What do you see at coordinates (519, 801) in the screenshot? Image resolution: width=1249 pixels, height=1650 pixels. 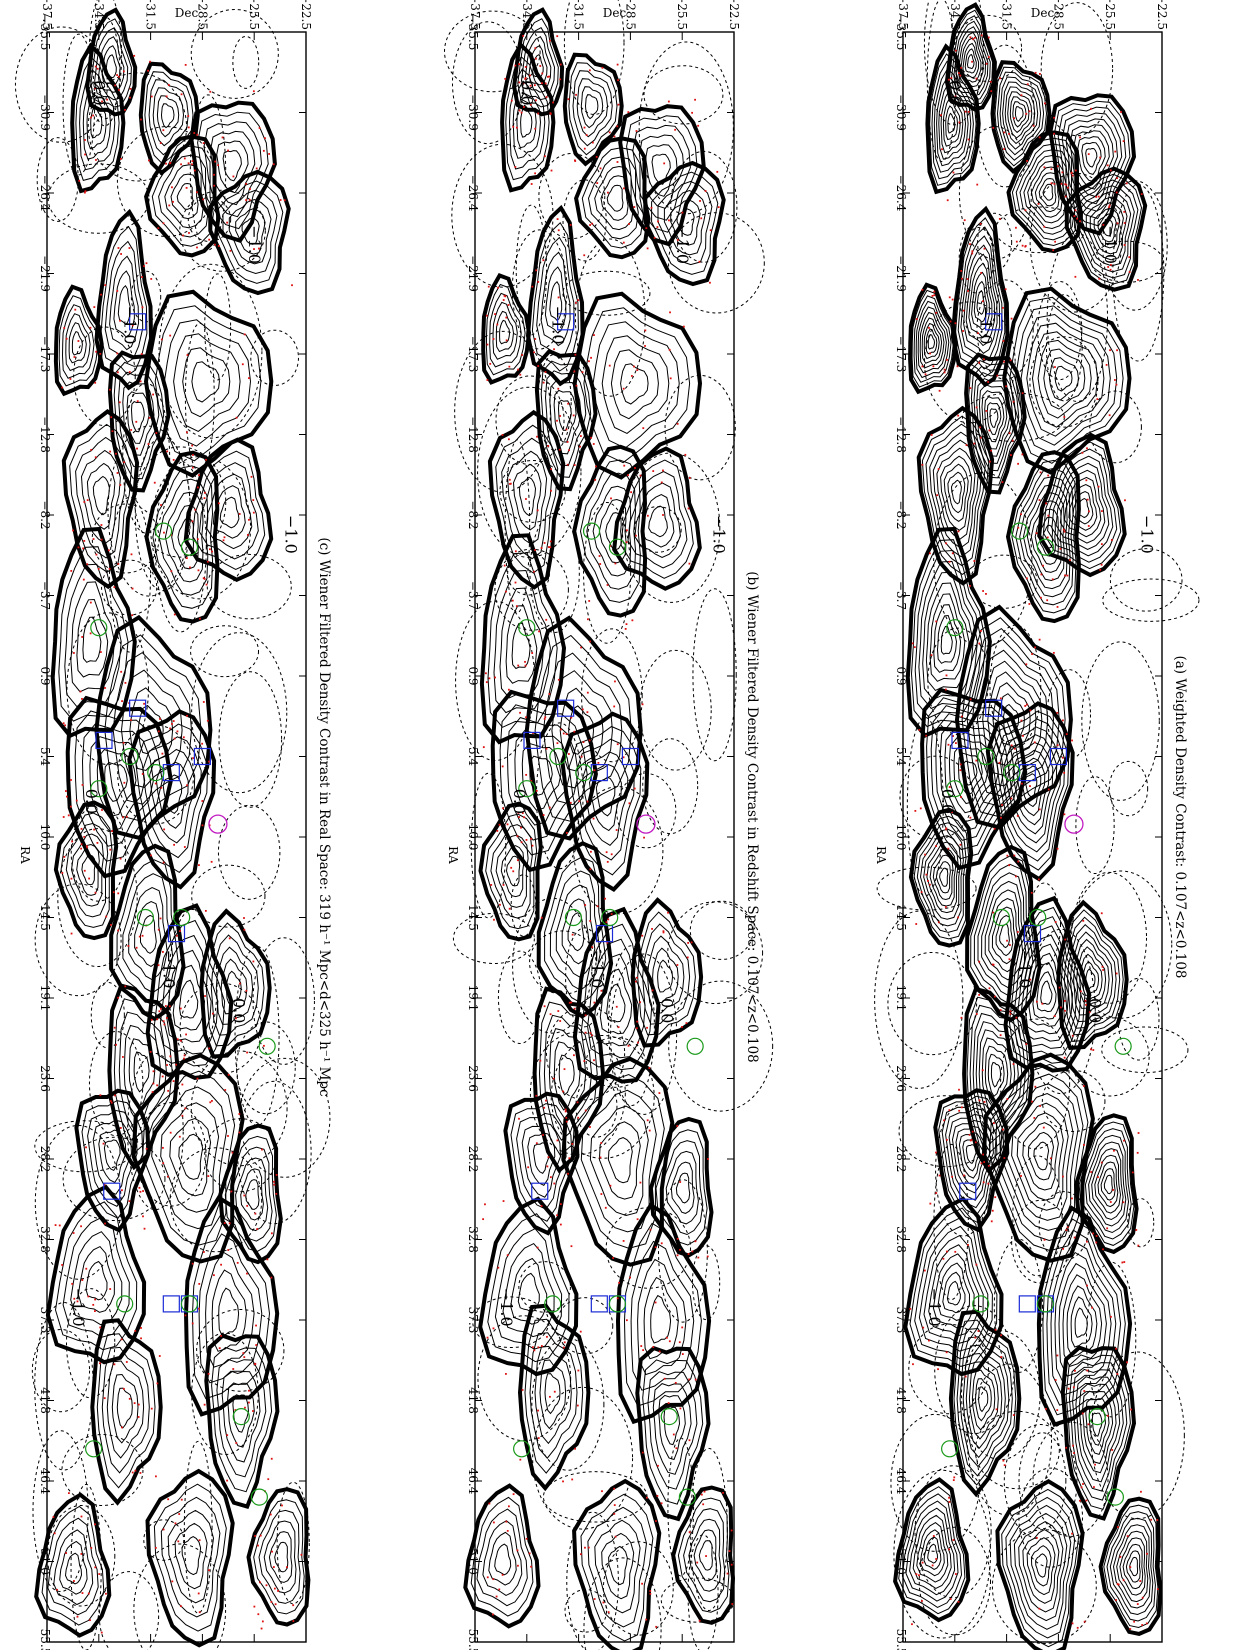 I see `contour-level-label: 0.0` at bounding box center [519, 801].